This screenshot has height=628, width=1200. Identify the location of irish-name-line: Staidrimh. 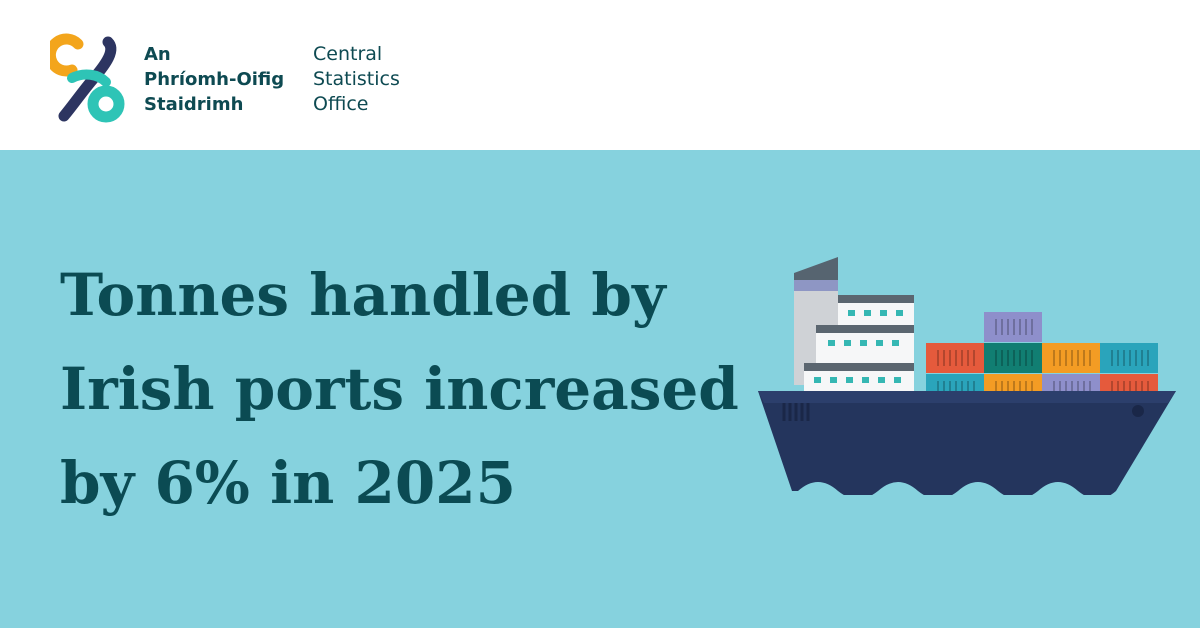
(194, 104).